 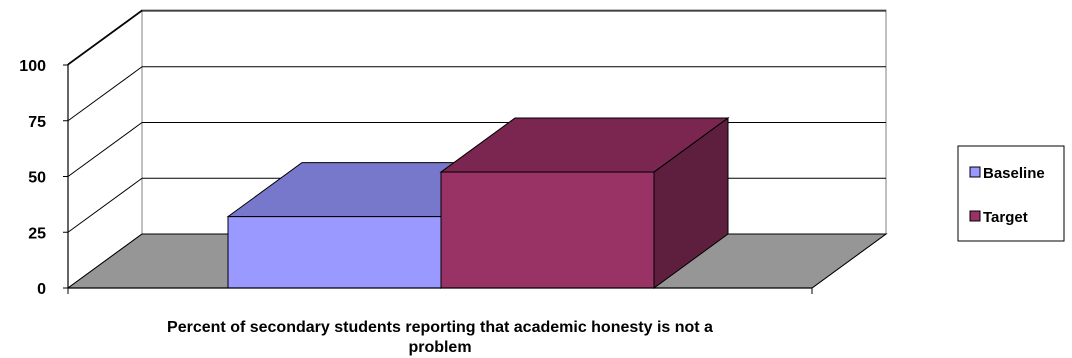 What do you see at coordinates (32, 66) in the screenshot?
I see `y-tick-label-100: 100` at bounding box center [32, 66].